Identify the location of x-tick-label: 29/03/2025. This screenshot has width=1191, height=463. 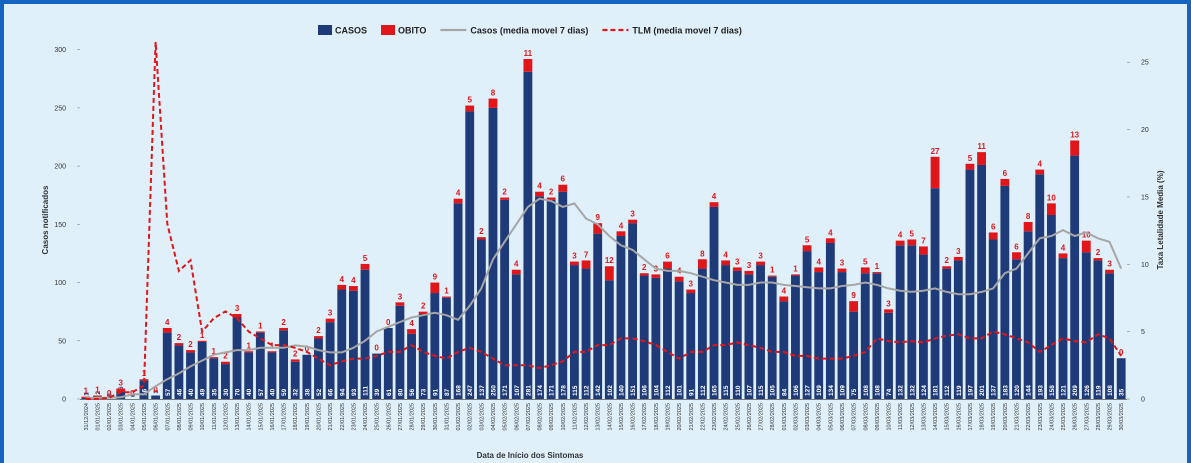
(1111, 417).